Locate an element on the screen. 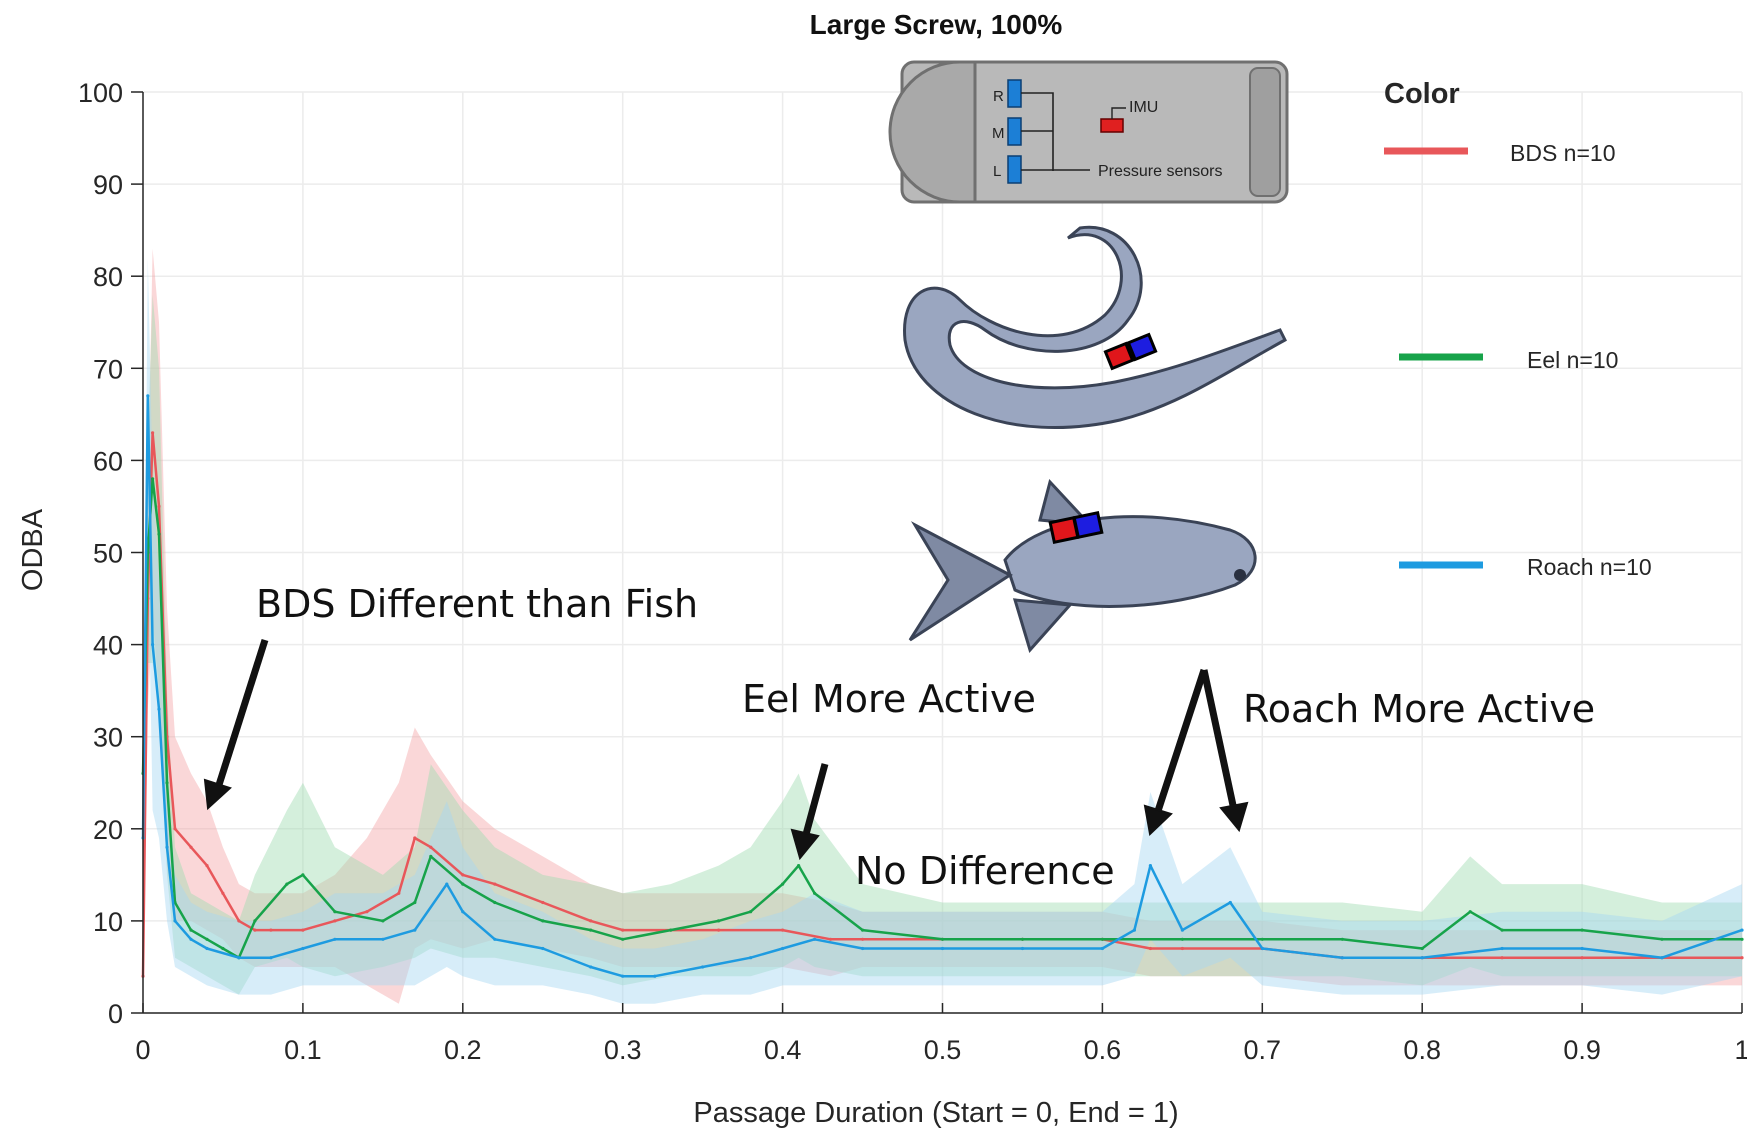 The width and height of the screenshot is (1747, 1134). x-tick-label: 0.2 is located at coordinates (463, 1050).